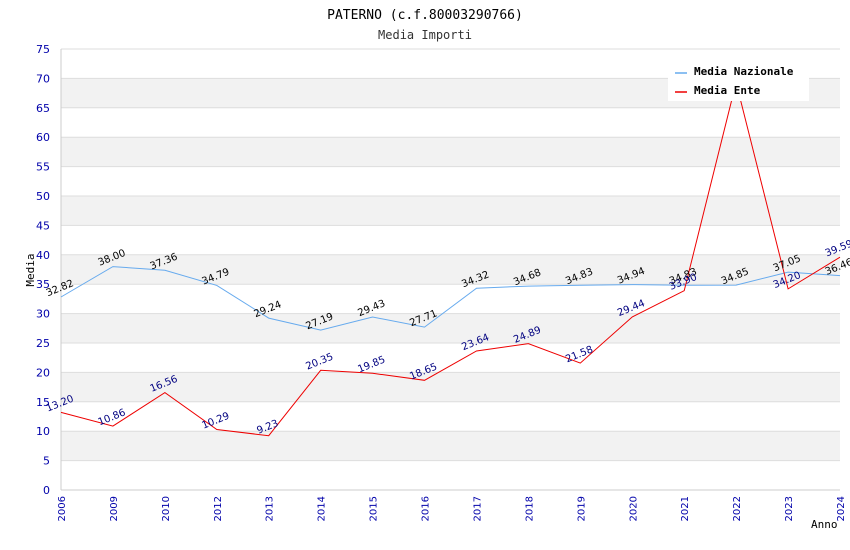 The image size is (850, 550). What do you see at coordinates (43, 314) in the screenshot?
I see `y-tick-label: 30` at bounding box center [43, 314].